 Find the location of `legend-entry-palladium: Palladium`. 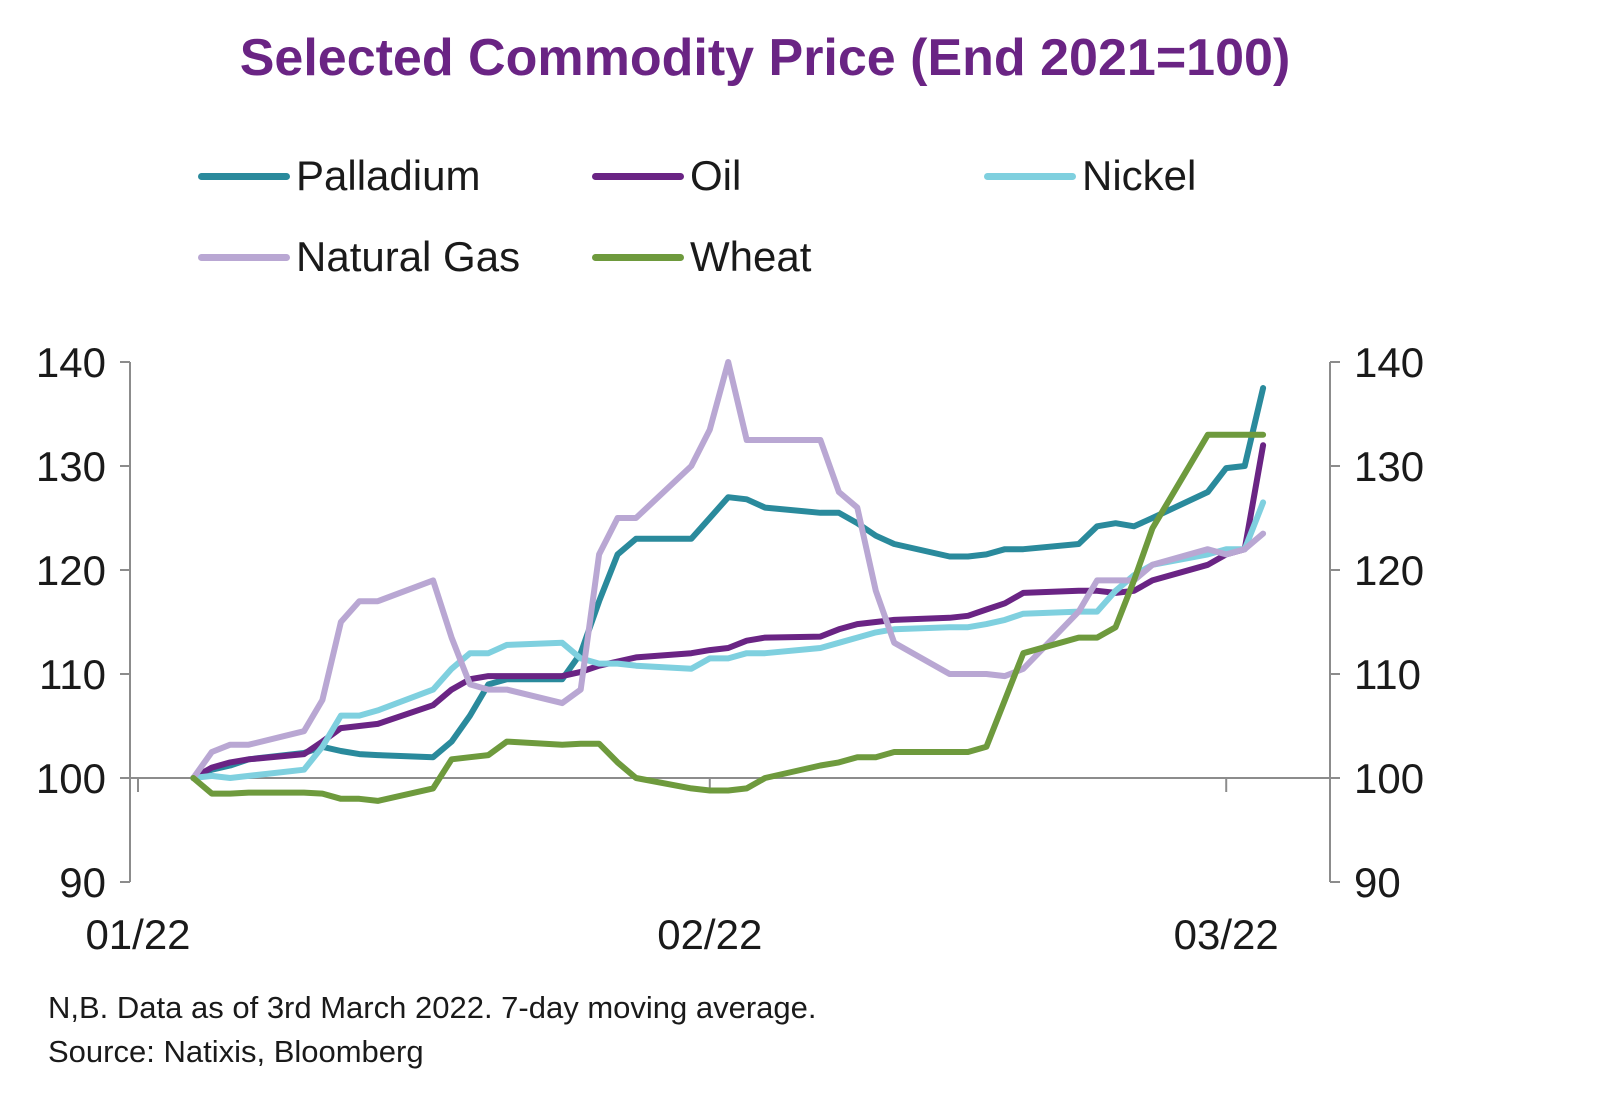

legend-entry-palladium: Palladium is located at coordinates (339, 175).